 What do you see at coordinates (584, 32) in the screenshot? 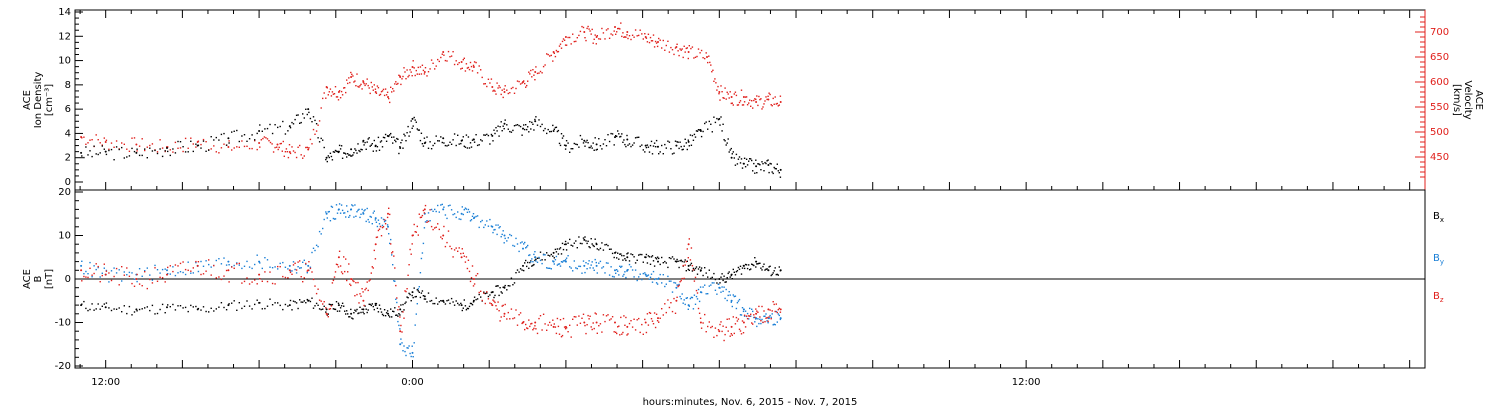
I see `velocity-point-anchor` at bounding box center [584, 32].